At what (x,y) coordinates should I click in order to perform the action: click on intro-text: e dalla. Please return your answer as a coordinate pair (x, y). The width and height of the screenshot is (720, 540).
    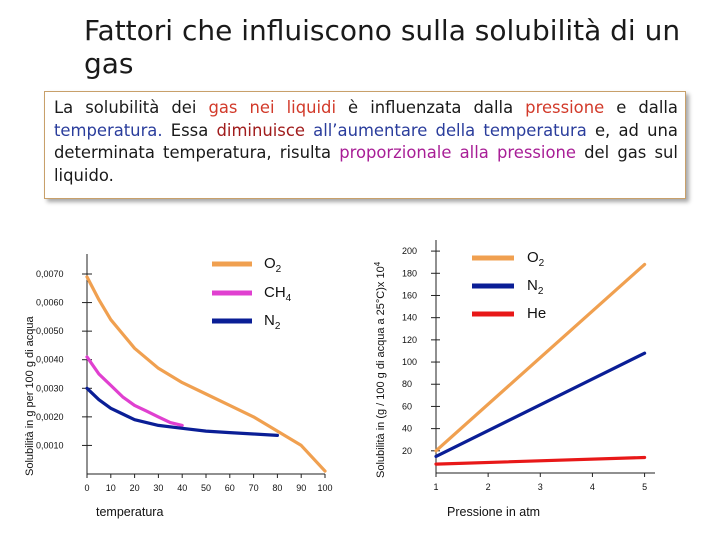
    Looking at the image, I should click on (641, 107).